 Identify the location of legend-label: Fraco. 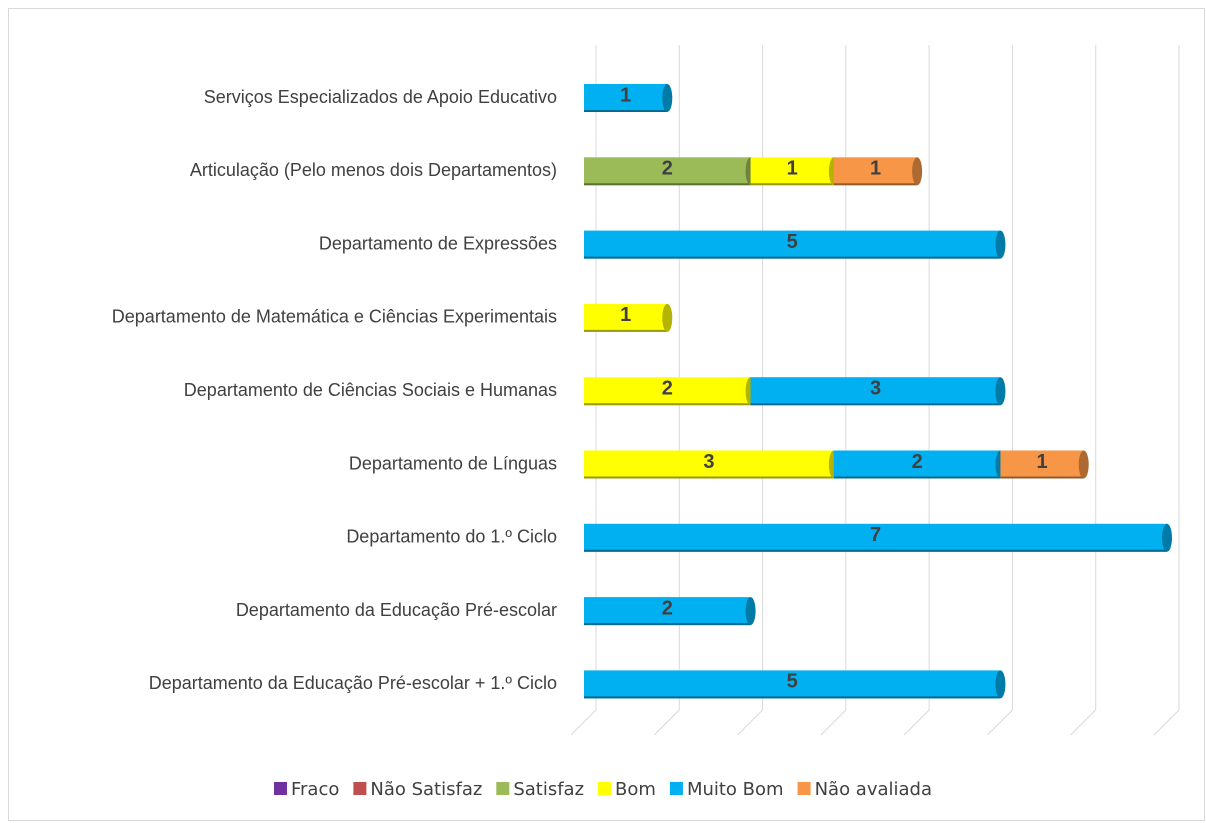
(315, 789).